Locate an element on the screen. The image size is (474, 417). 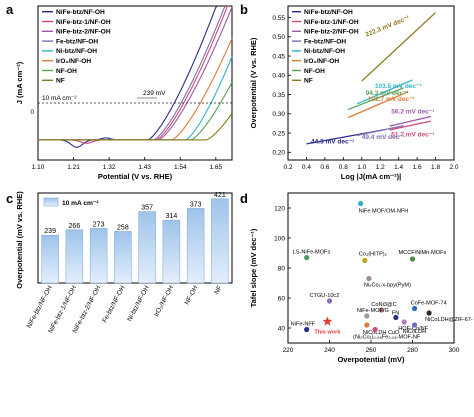
panel-b-slope-label: 51.7 mV dec⁻¹ is located at coordinates (412, 134).